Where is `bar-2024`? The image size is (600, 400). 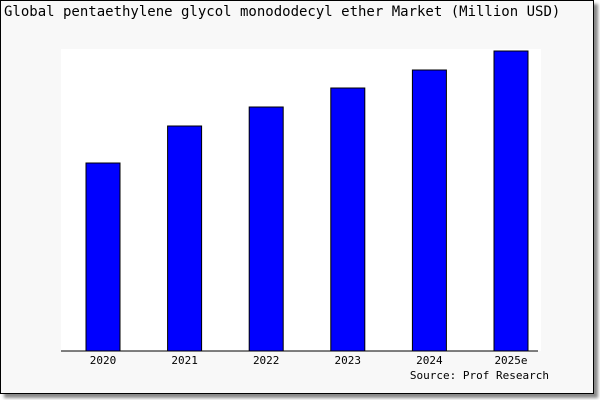
bar-2024 is located at coordinates (429, 210).